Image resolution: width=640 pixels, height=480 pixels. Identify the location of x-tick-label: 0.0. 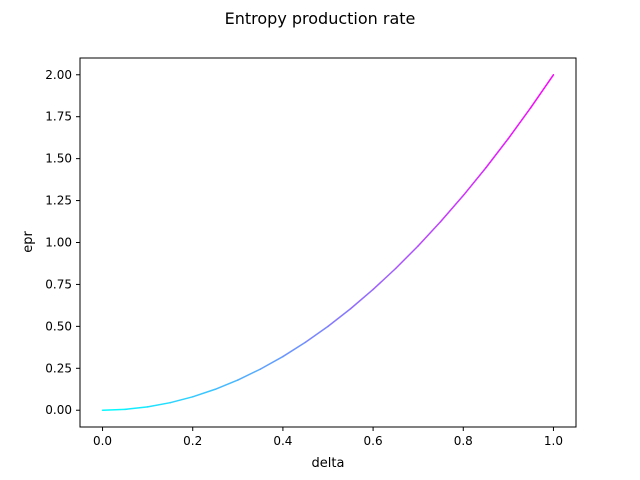
(102, 441).